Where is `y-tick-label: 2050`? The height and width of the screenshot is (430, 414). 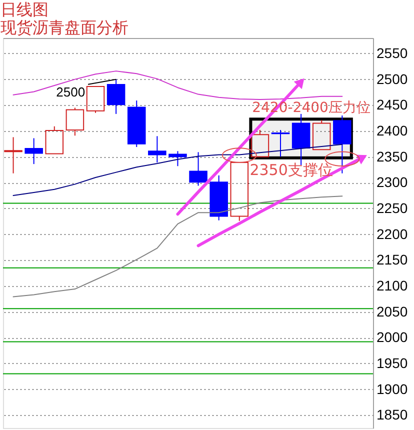
y-tick-label: 2050 is located at coordinates (392, 311).